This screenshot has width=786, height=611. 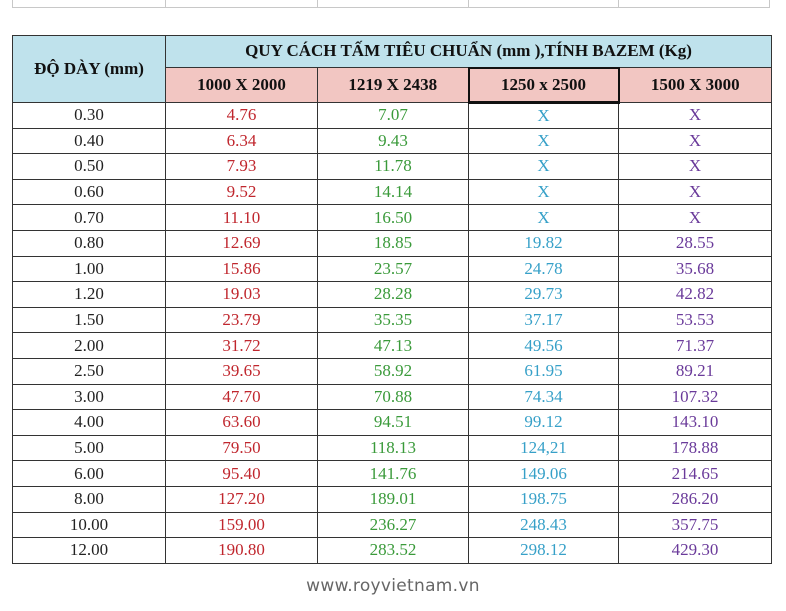 I want to click on table-row: 0.80 12.69 18.85 19.82 28.55, so click(x=392, y=243).